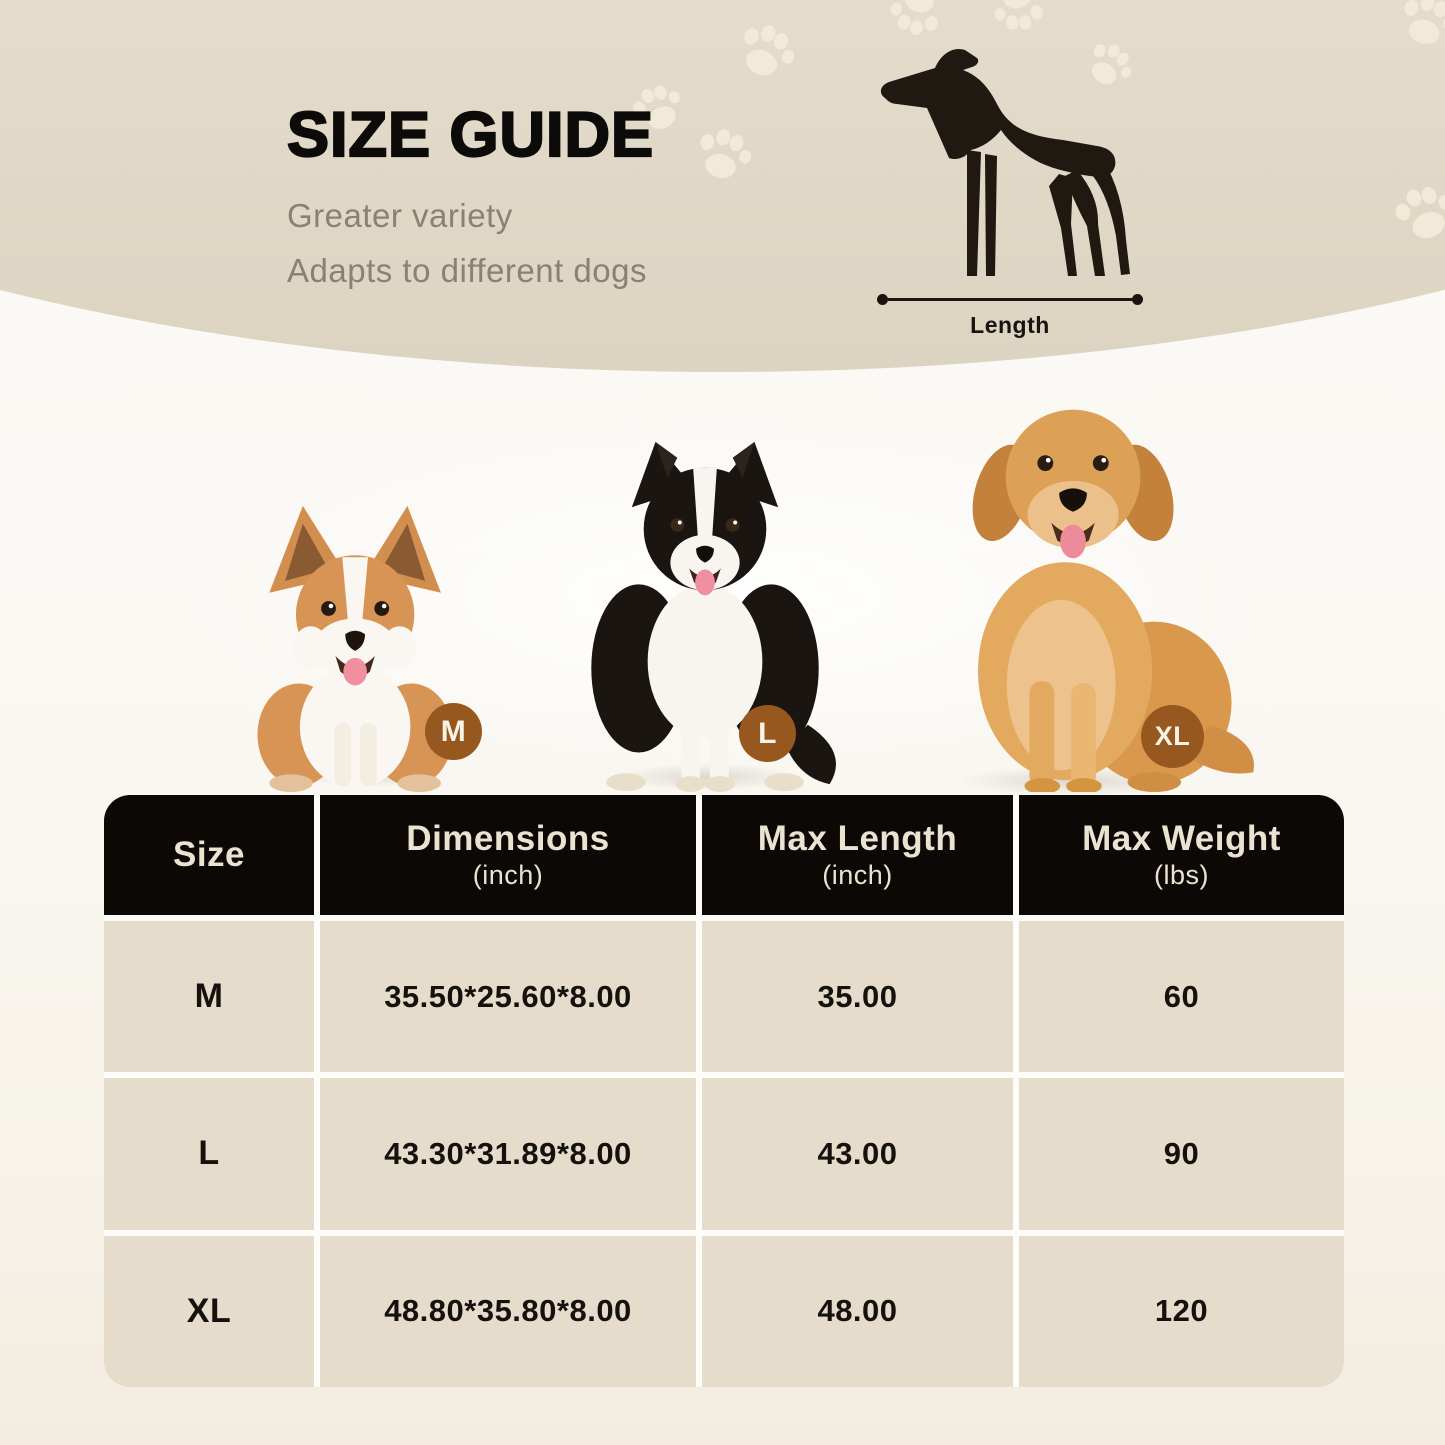 This screenshot has width=1445, height=1445. I want to click on length-diagram: Length, so click(1010, 188).